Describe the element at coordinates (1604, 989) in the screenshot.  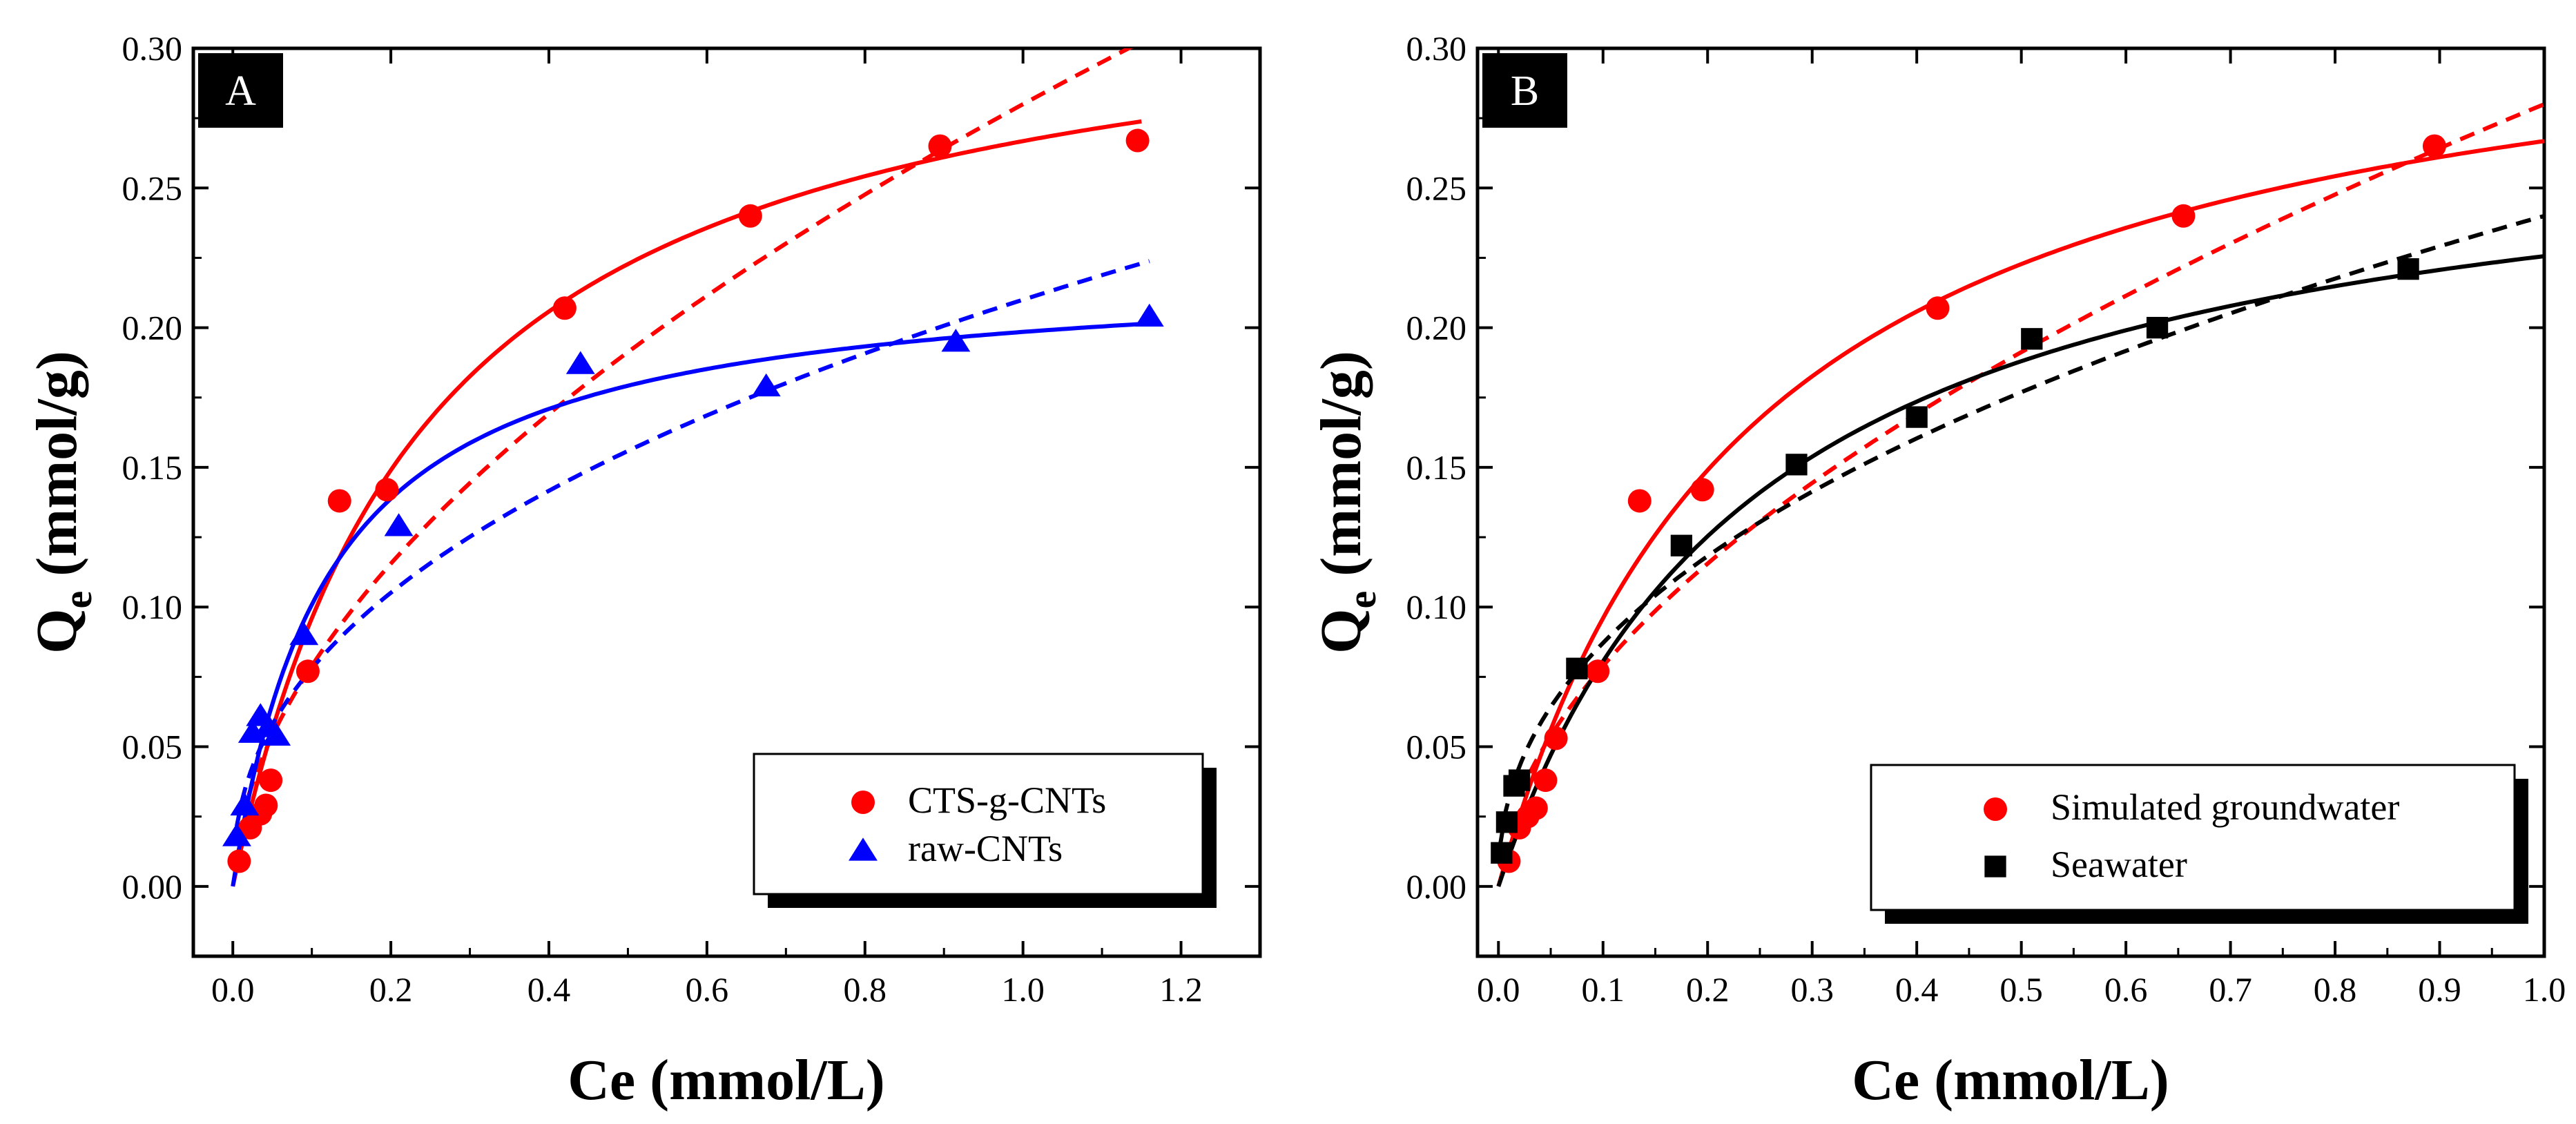
I see `x-tick-label: 0.1` at that location.